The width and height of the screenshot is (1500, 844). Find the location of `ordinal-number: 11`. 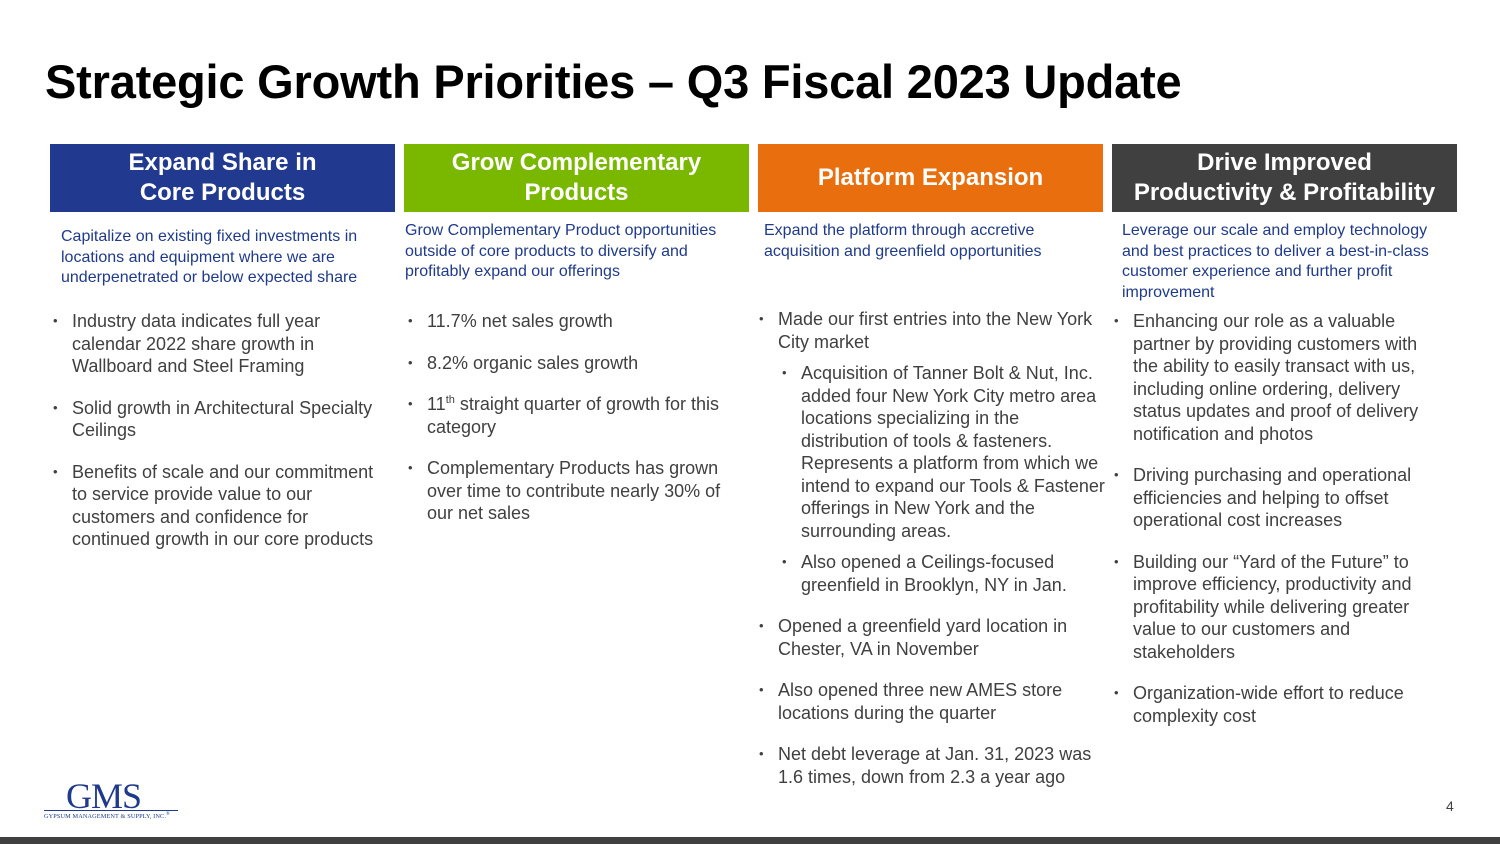

ordinal-number: 11 is located at coordinates (436, 404).